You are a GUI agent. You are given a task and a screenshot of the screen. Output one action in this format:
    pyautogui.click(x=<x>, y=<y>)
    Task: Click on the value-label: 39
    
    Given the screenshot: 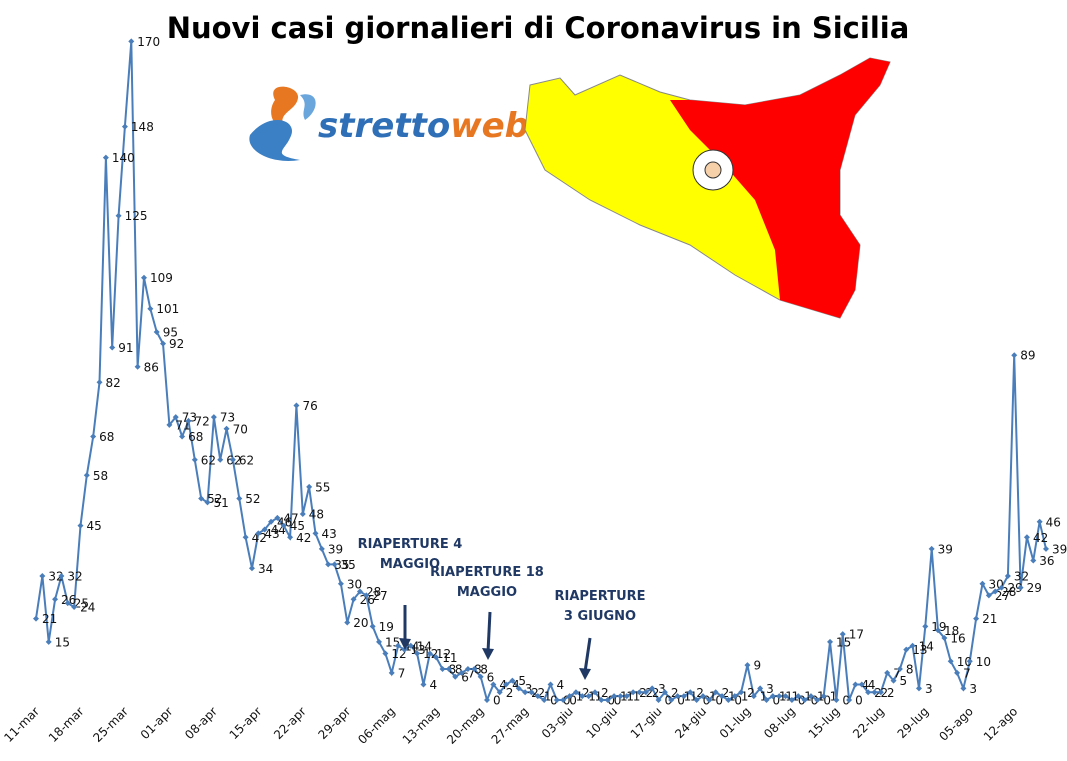 What is the action you would take?
    pyautogui.click(x=1059, y=549)
    